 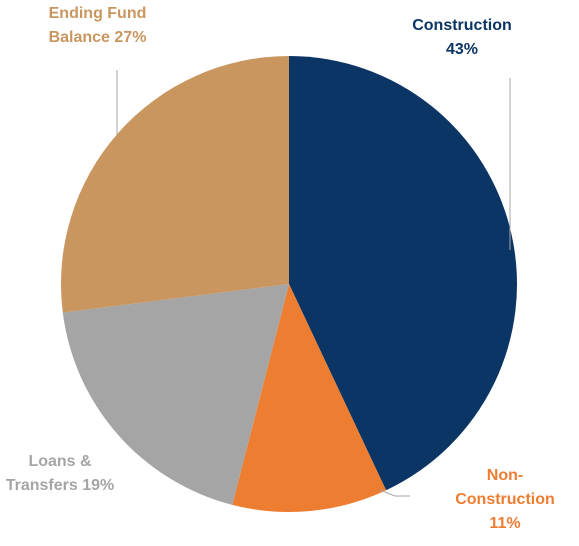 What do you see at coordinates (505, 487) in the screenshot?
I see `category-label: Non-Construction` at bounding box center [505, 487].